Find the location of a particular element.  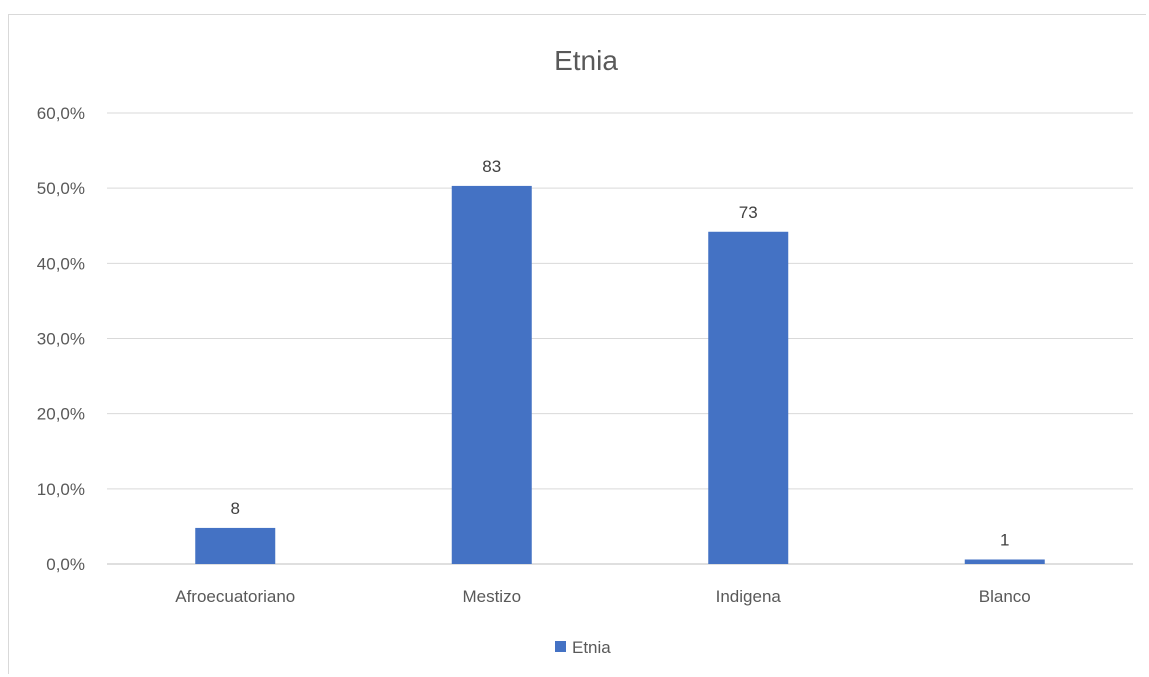

y-tick-label: 40,0% is located at coordinates (61, 263).